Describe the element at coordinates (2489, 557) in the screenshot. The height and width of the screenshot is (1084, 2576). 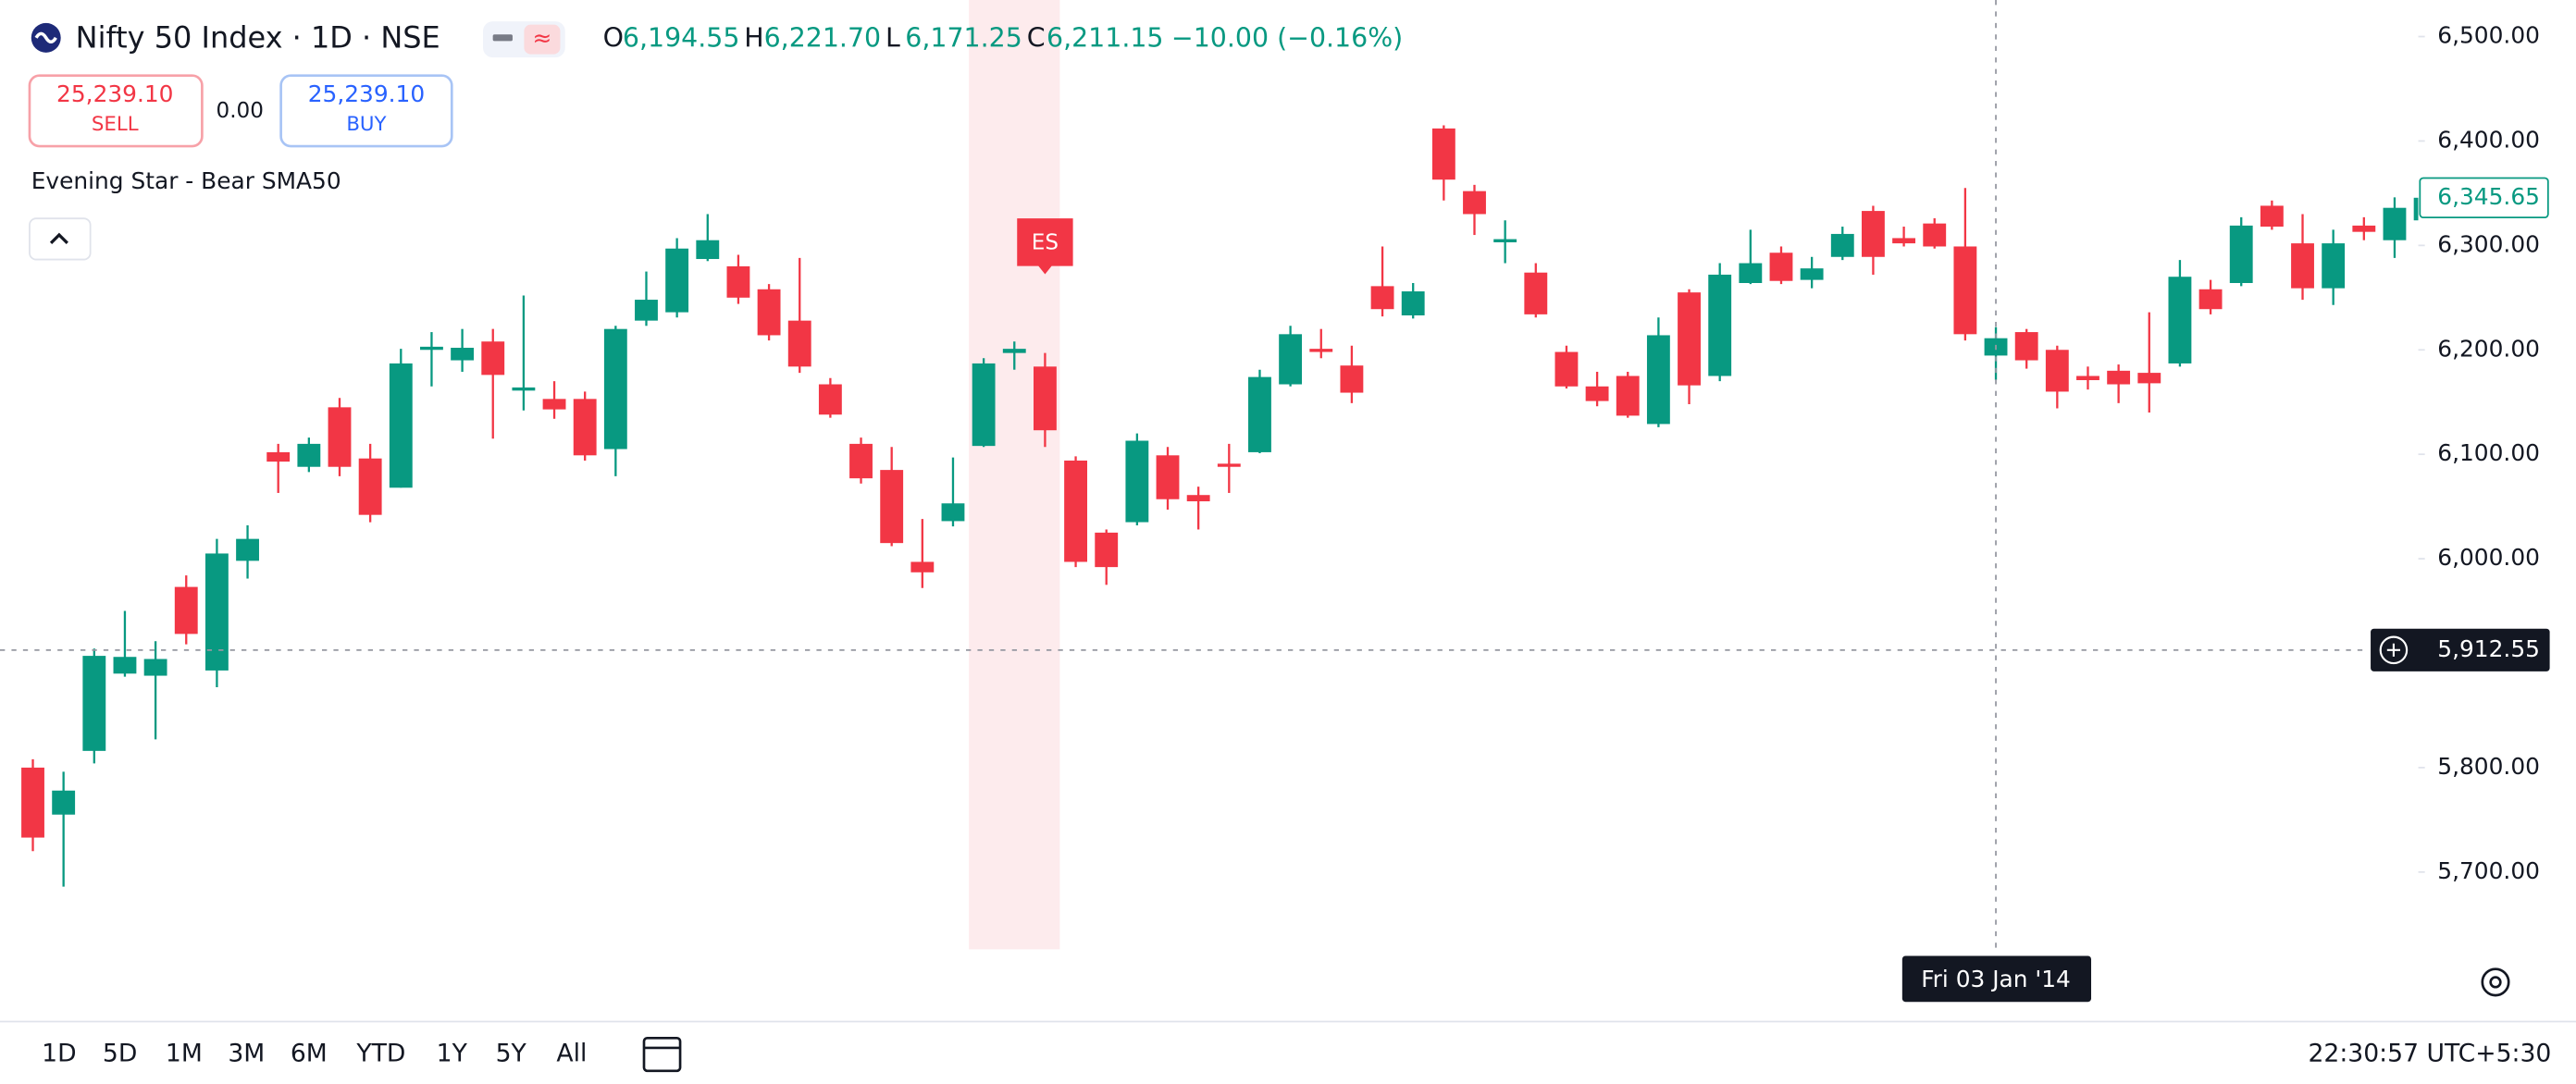
I see `y-tick-label: 6,000.00` at that location.